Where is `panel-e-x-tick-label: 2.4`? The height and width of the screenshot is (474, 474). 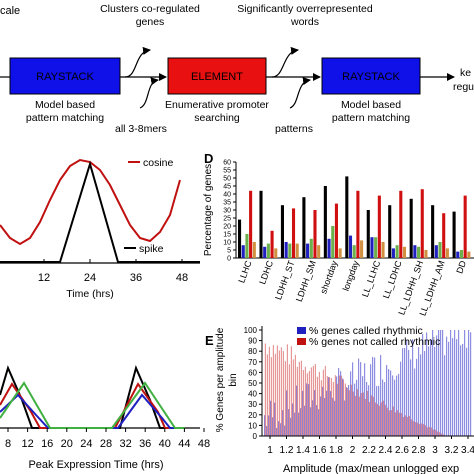
panel-e-x-tick-label: 2.4 is located at coordinates (386, 450).